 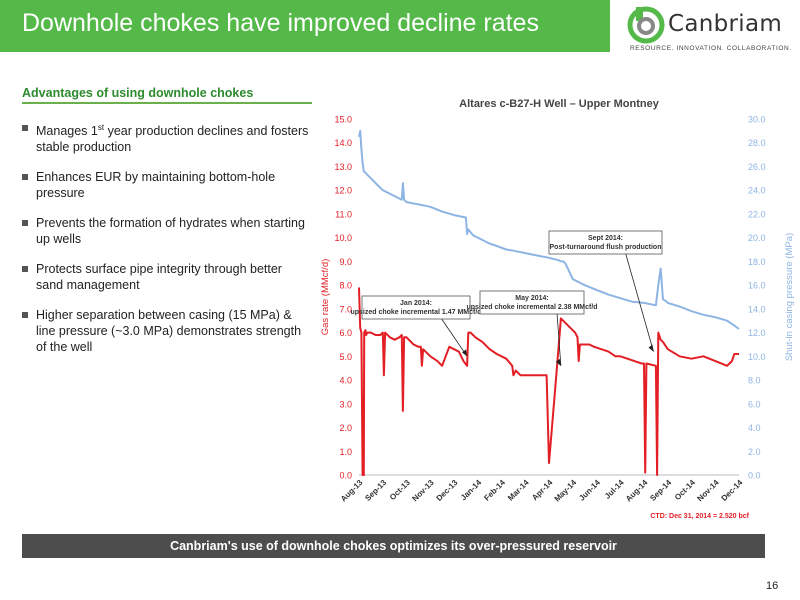 I want to click on y-tick-label: 7.0, so click(x=345, y=309).